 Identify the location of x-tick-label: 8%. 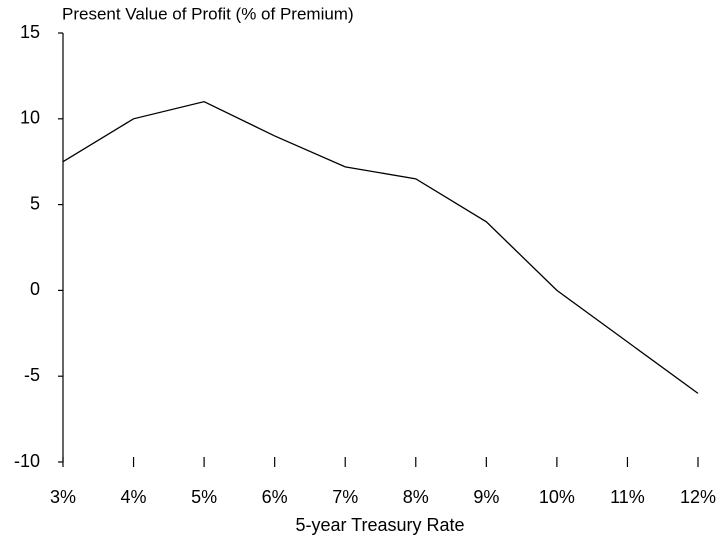
(416, 497).